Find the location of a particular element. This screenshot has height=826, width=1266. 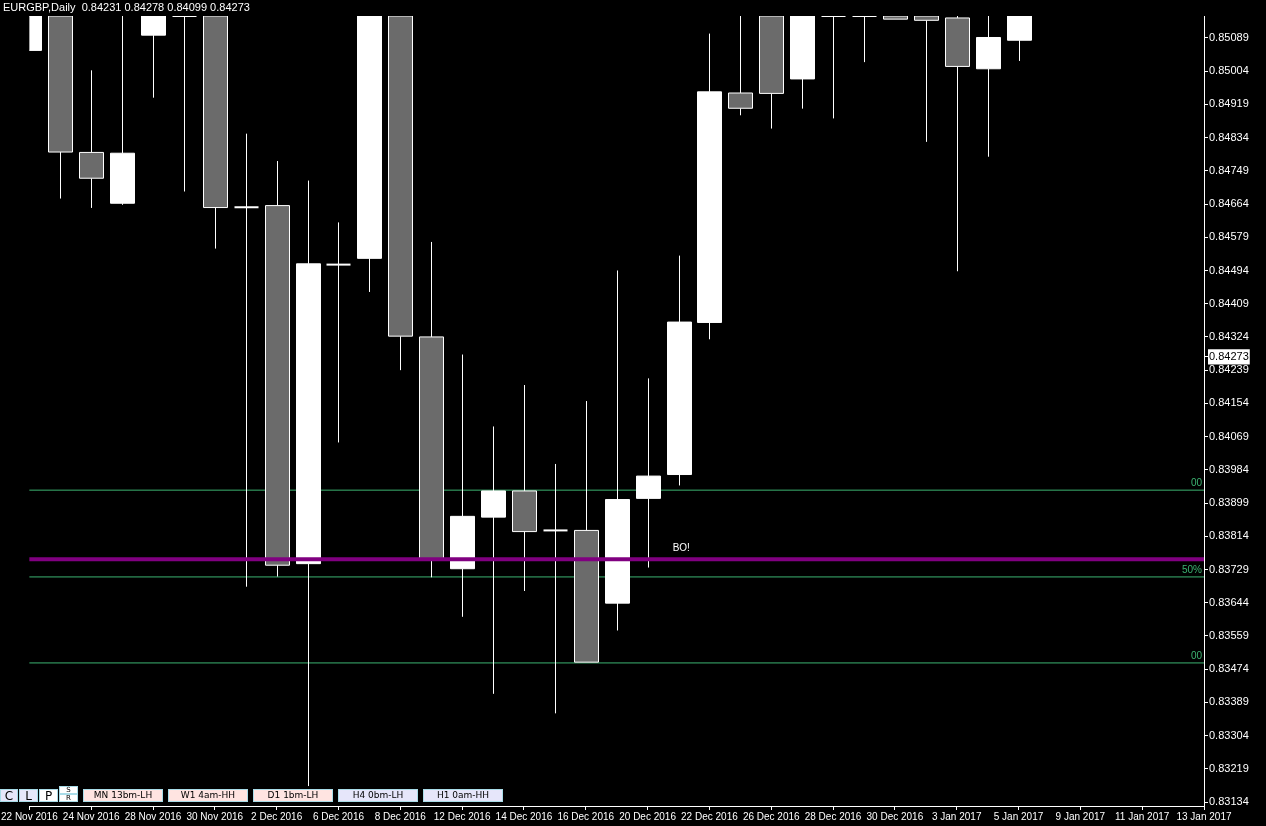

x-tick-label: 24 Nov 2016 is located at coordinates (91, 816).